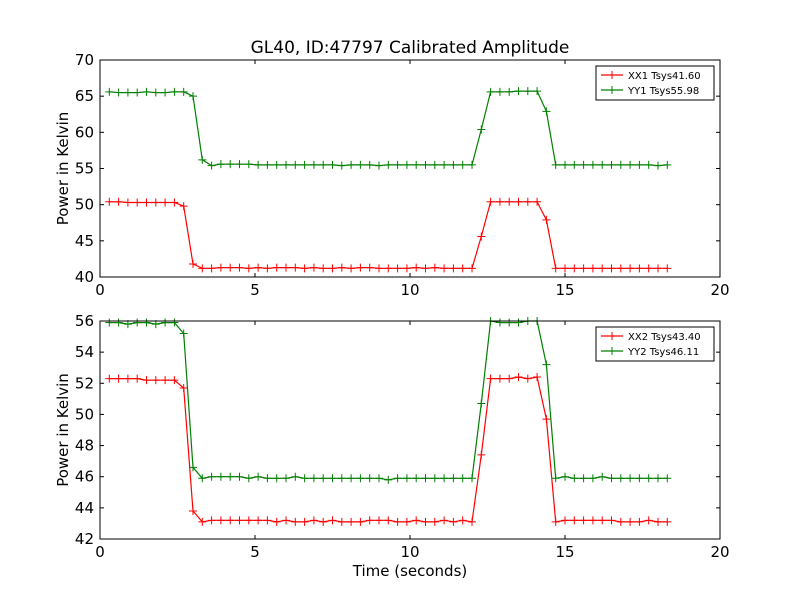 The width and height of the screenshot is (800, 604). Describe the element at coordinates (84, 169) in the screenshot. I see `y-tick-label: 55` at that location.